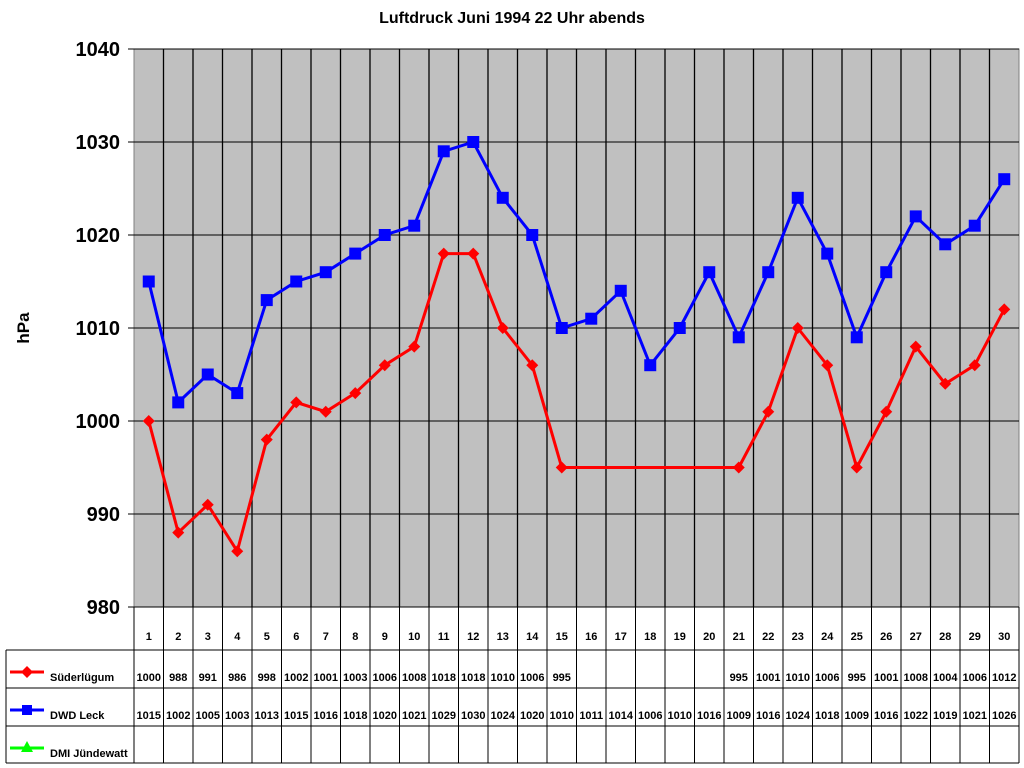  Describe the element at coordinates (77, 716) in the screenshot. I see `legend-label: DWD Leck` at that location.